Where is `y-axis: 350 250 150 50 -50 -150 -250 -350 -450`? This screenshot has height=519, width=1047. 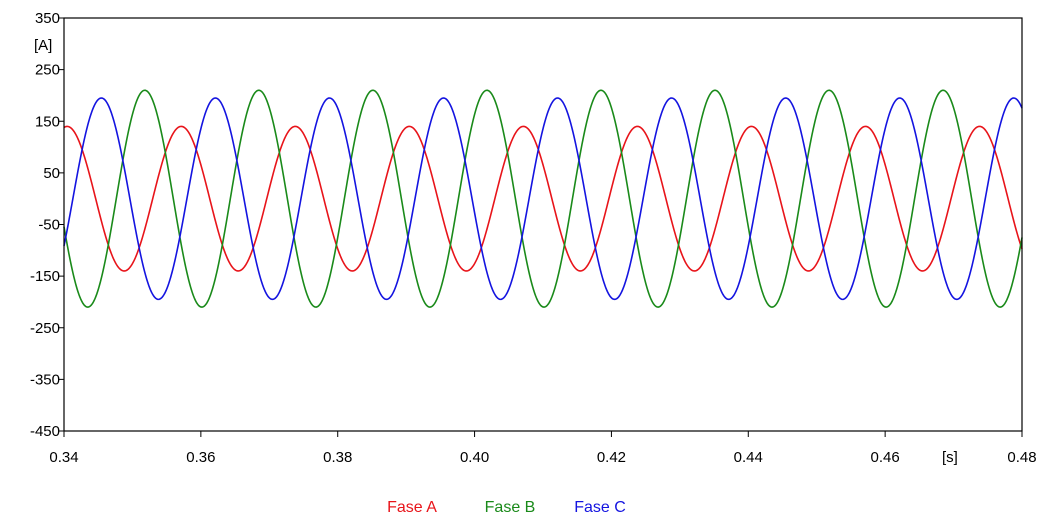
y-axis: 350 250 150 50 -50 -150 -250 -350 -450 is located at coordinates (47, 225).